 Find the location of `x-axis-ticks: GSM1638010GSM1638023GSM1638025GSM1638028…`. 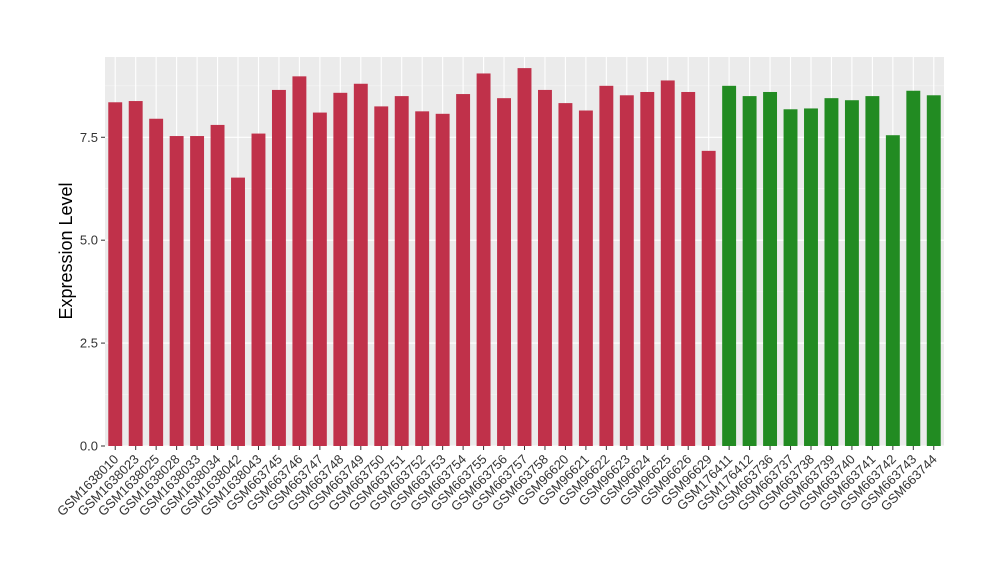

x-axis-ticks: GSM1638010GSM1638023GSM1638025GSM1638028… is located at coordinates (497, 482).